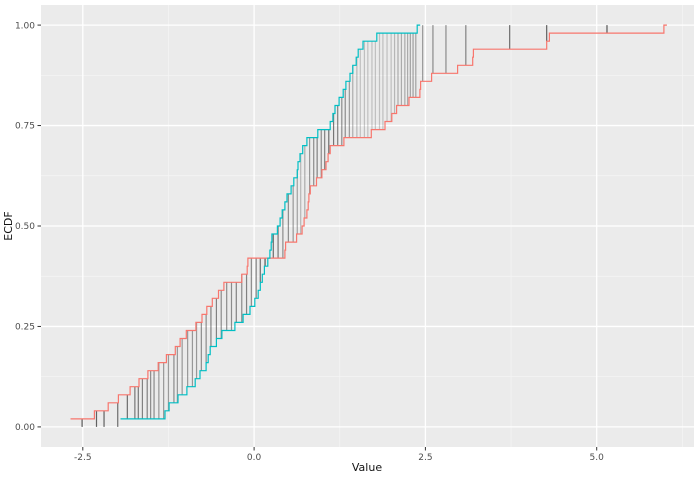 The image size is (700, 480). Describe the element at coordinates (25, 328) in the screenshot. I see `y-tick-label: 0.25` at that location.